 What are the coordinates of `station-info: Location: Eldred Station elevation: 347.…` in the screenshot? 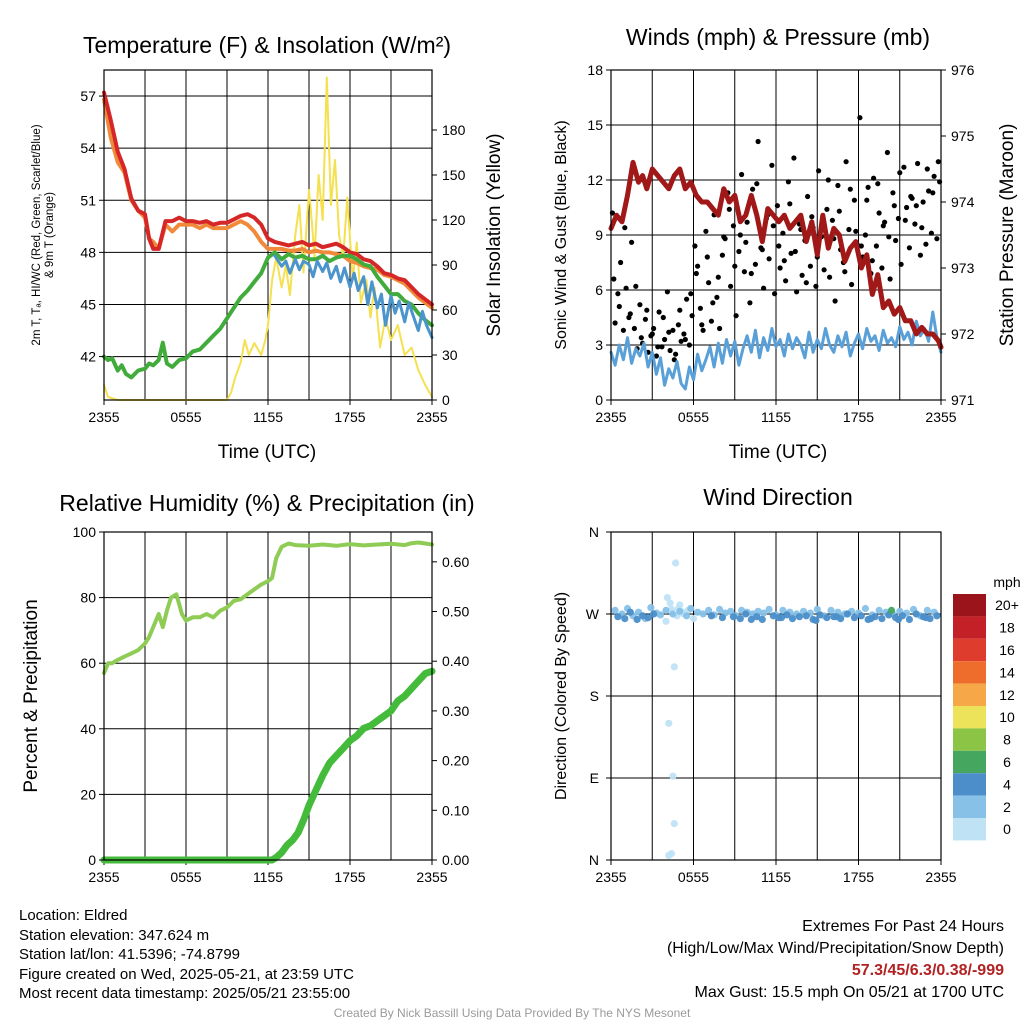 It's located at (186, 955).